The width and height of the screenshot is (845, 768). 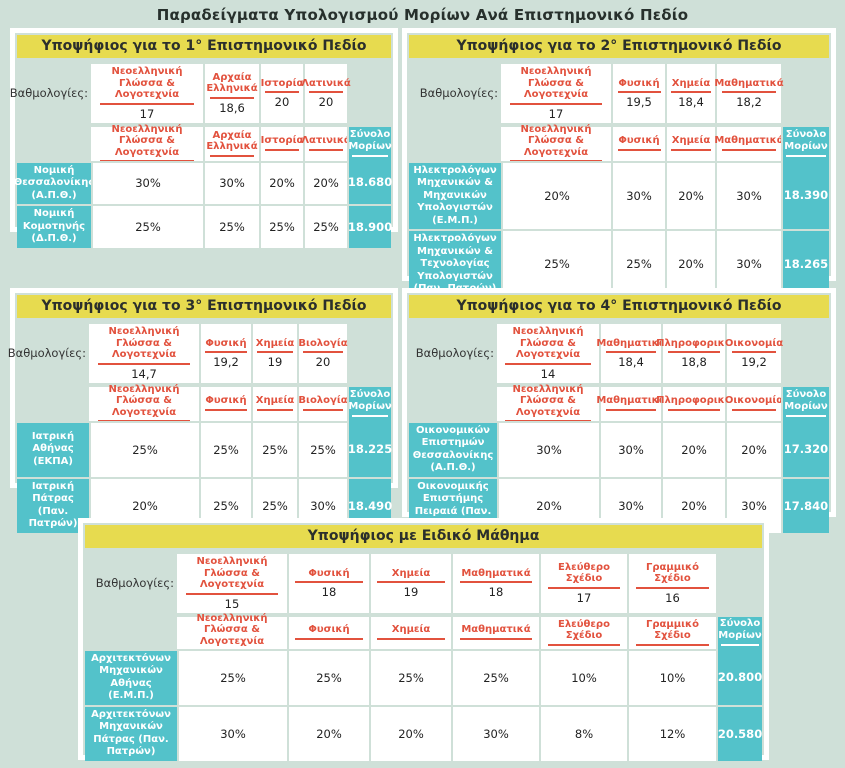 What do you see at coordinates (548, 353) in the screenshot?
I see `grade-cell: Νεοελληνική Γλώσσα & Λογοτεχνία 14` at bounding box center [548, 353].